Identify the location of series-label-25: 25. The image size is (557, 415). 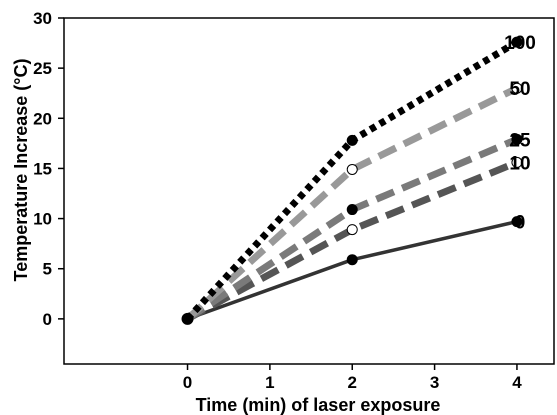
(520, 140).